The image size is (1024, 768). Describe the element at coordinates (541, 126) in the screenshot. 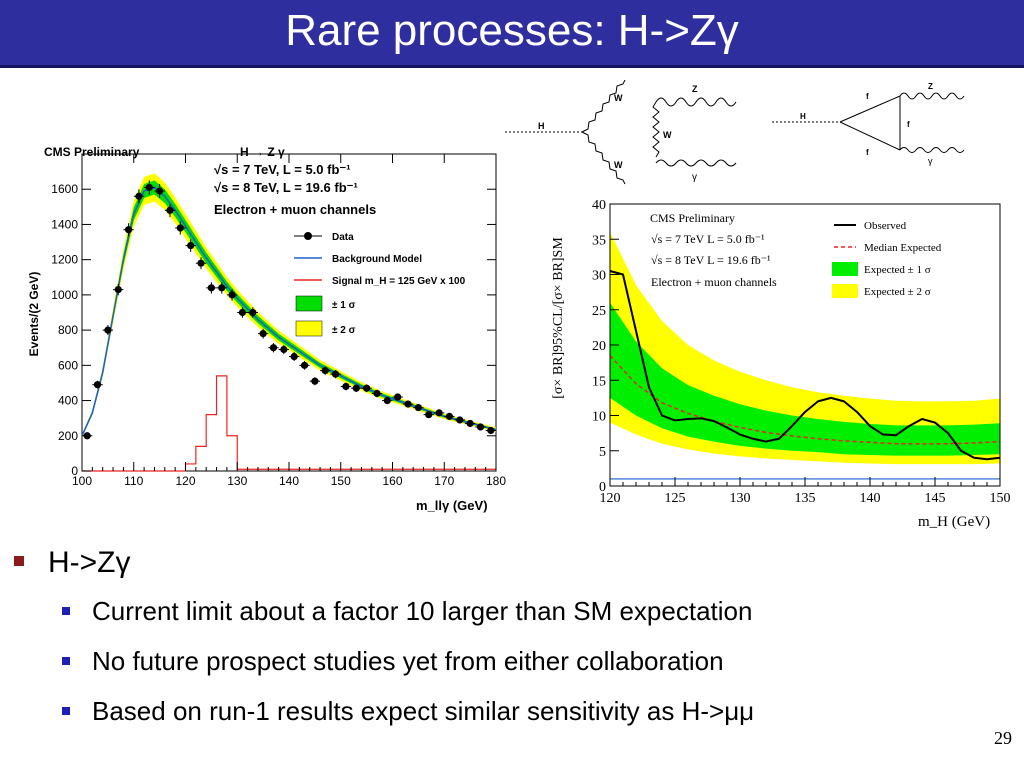

I see `label-h: H` at that location.